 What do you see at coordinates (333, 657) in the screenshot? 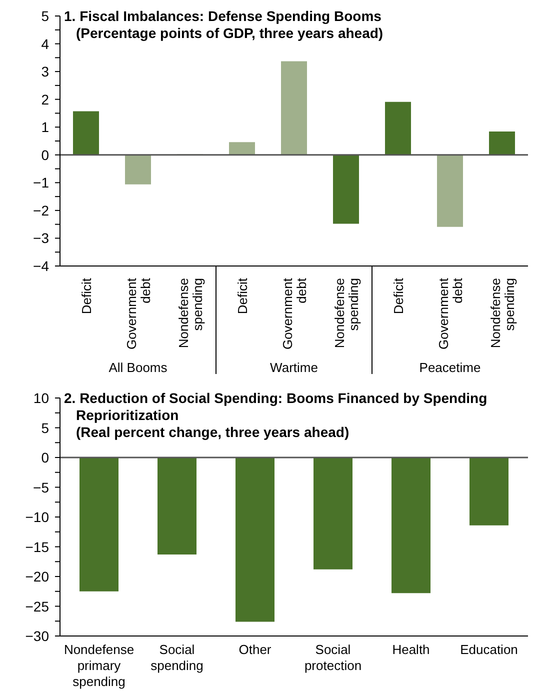
I see `x-tick-label: Social protection` at bounding box center [333, 657].